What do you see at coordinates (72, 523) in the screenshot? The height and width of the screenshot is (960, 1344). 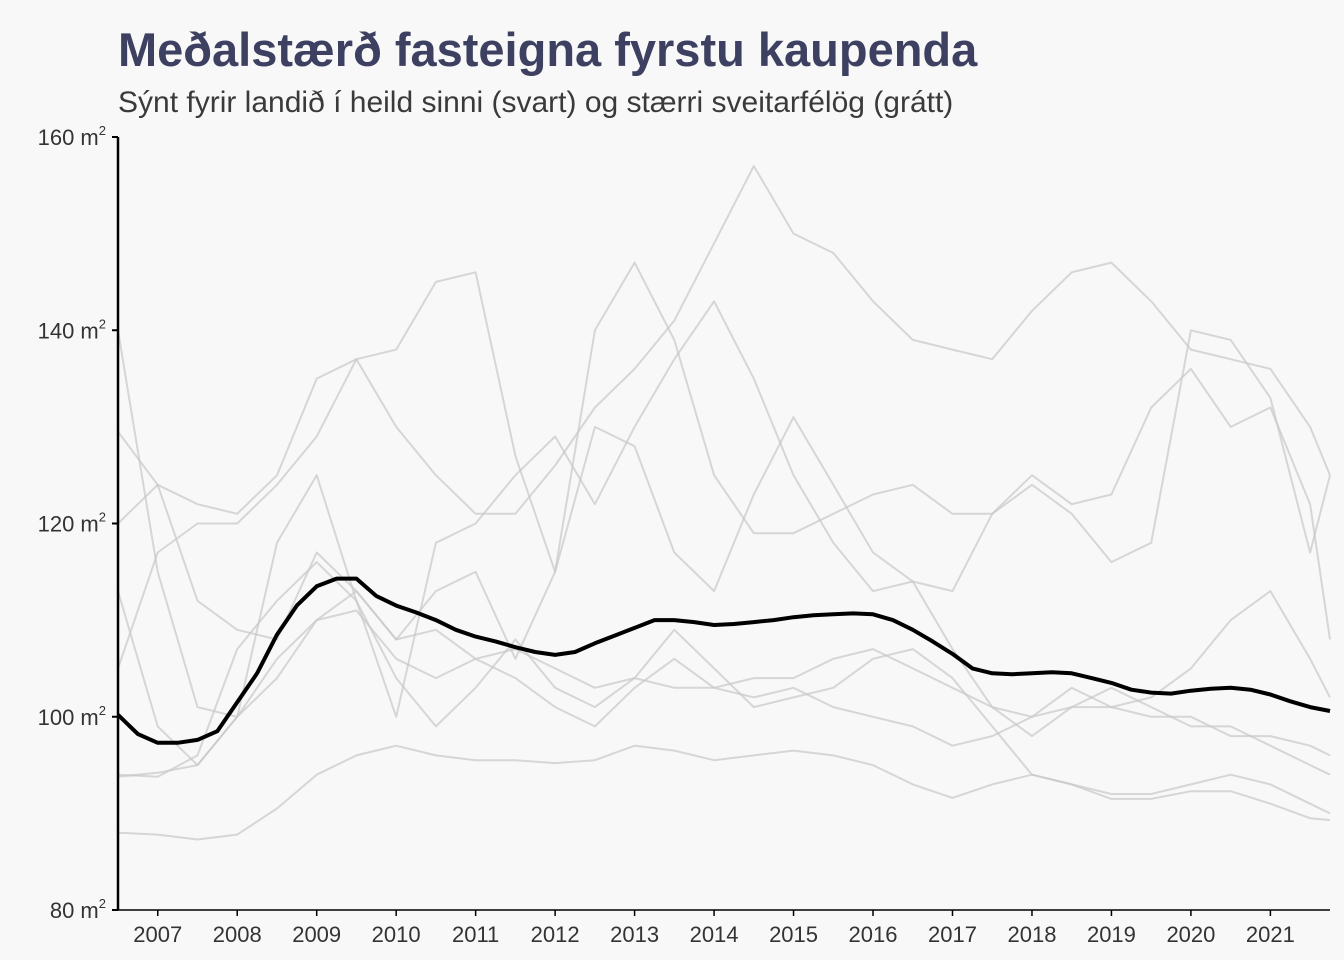 I see `y-tick-label: 120 m2` at bounding box center [72, 523].